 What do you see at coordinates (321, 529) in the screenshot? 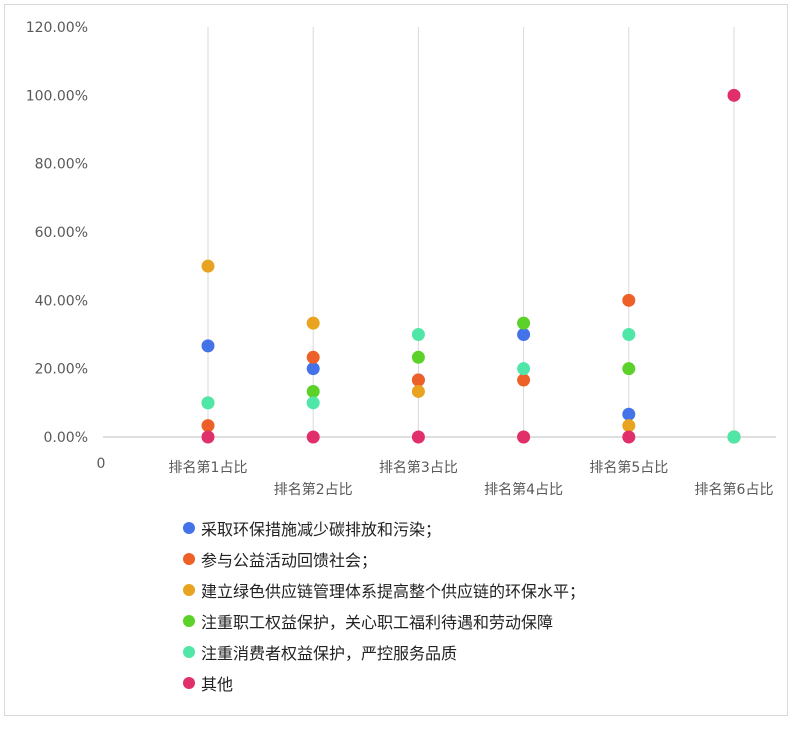
I see `legend-label: 采取环保措施减少碳排放和污染；` at bounding box center [321, 529].